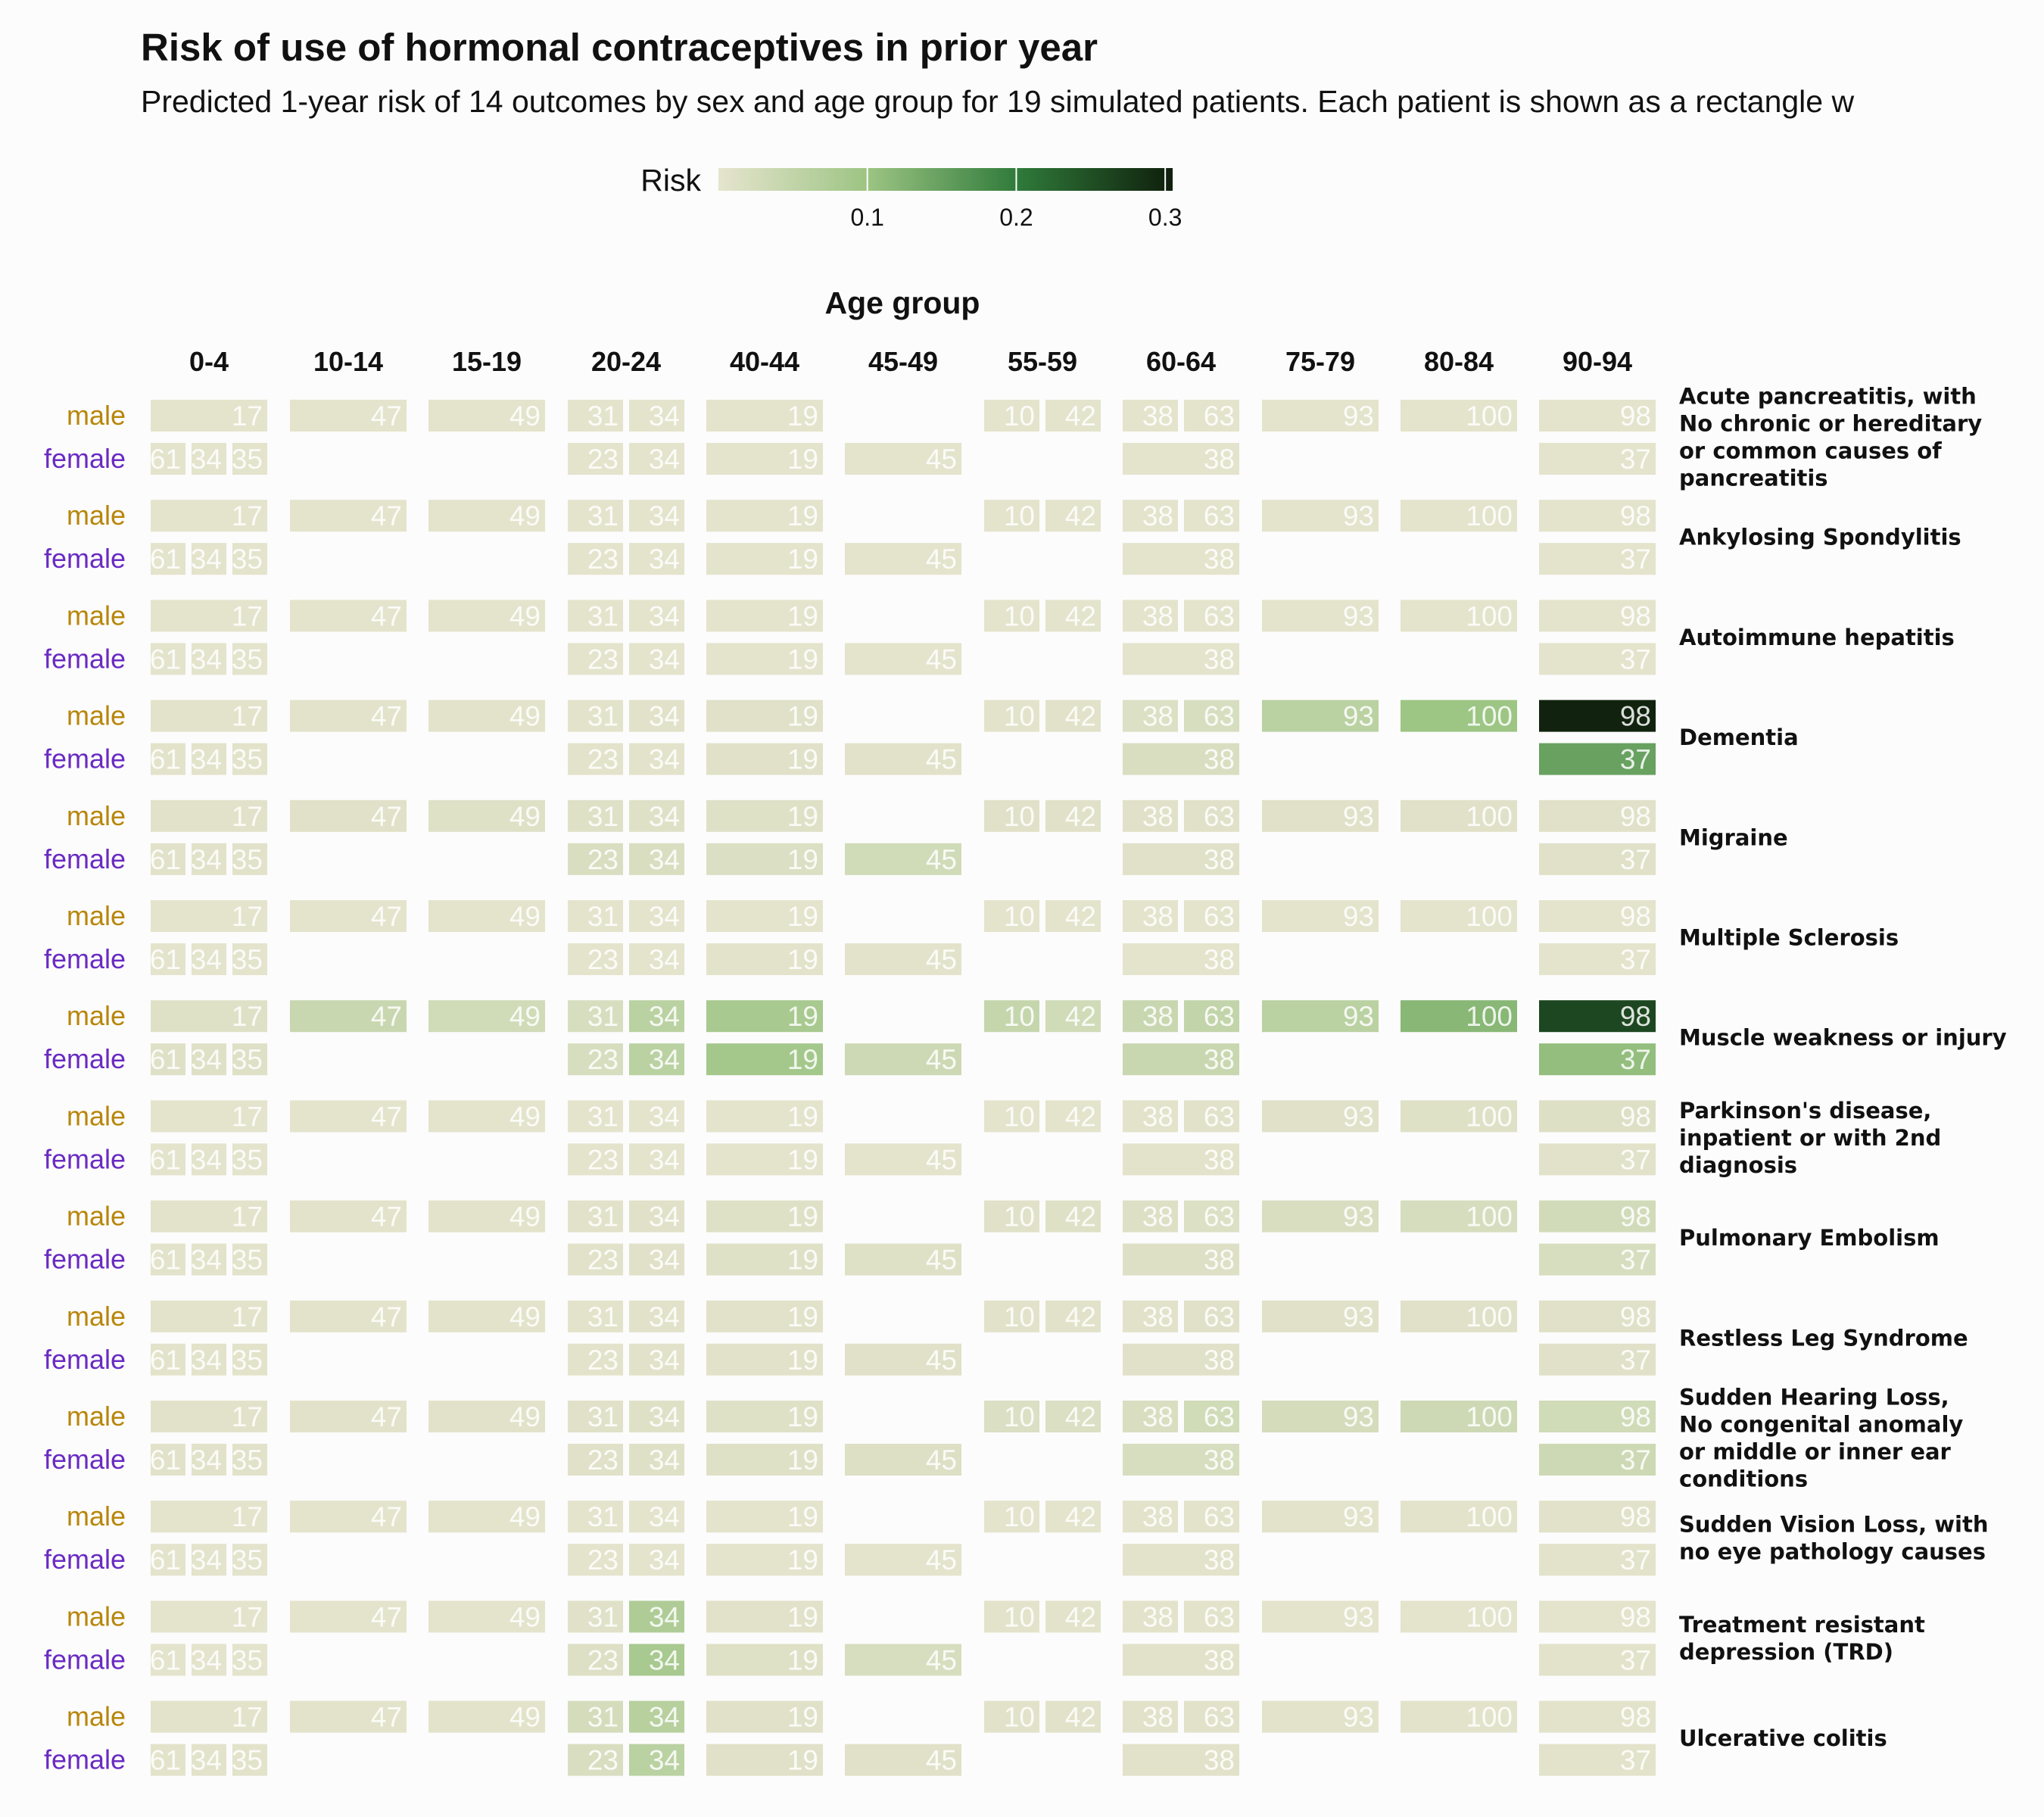 The width and height of the screenshot is (2044, 1817). What do you see at coordinates (386, 1016) in the screenshot?
I see `patient-id-label: 47` at bounding box center [386, 1016].